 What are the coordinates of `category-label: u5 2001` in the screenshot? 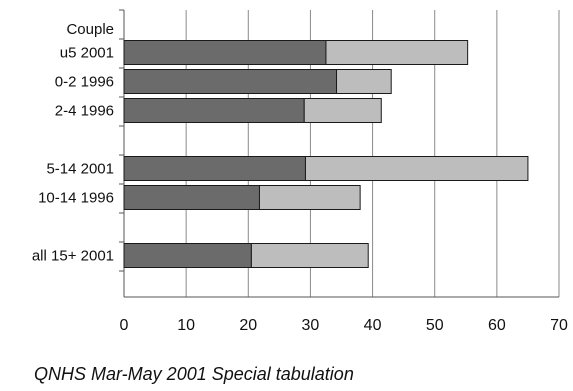 It's located at (87, 53).